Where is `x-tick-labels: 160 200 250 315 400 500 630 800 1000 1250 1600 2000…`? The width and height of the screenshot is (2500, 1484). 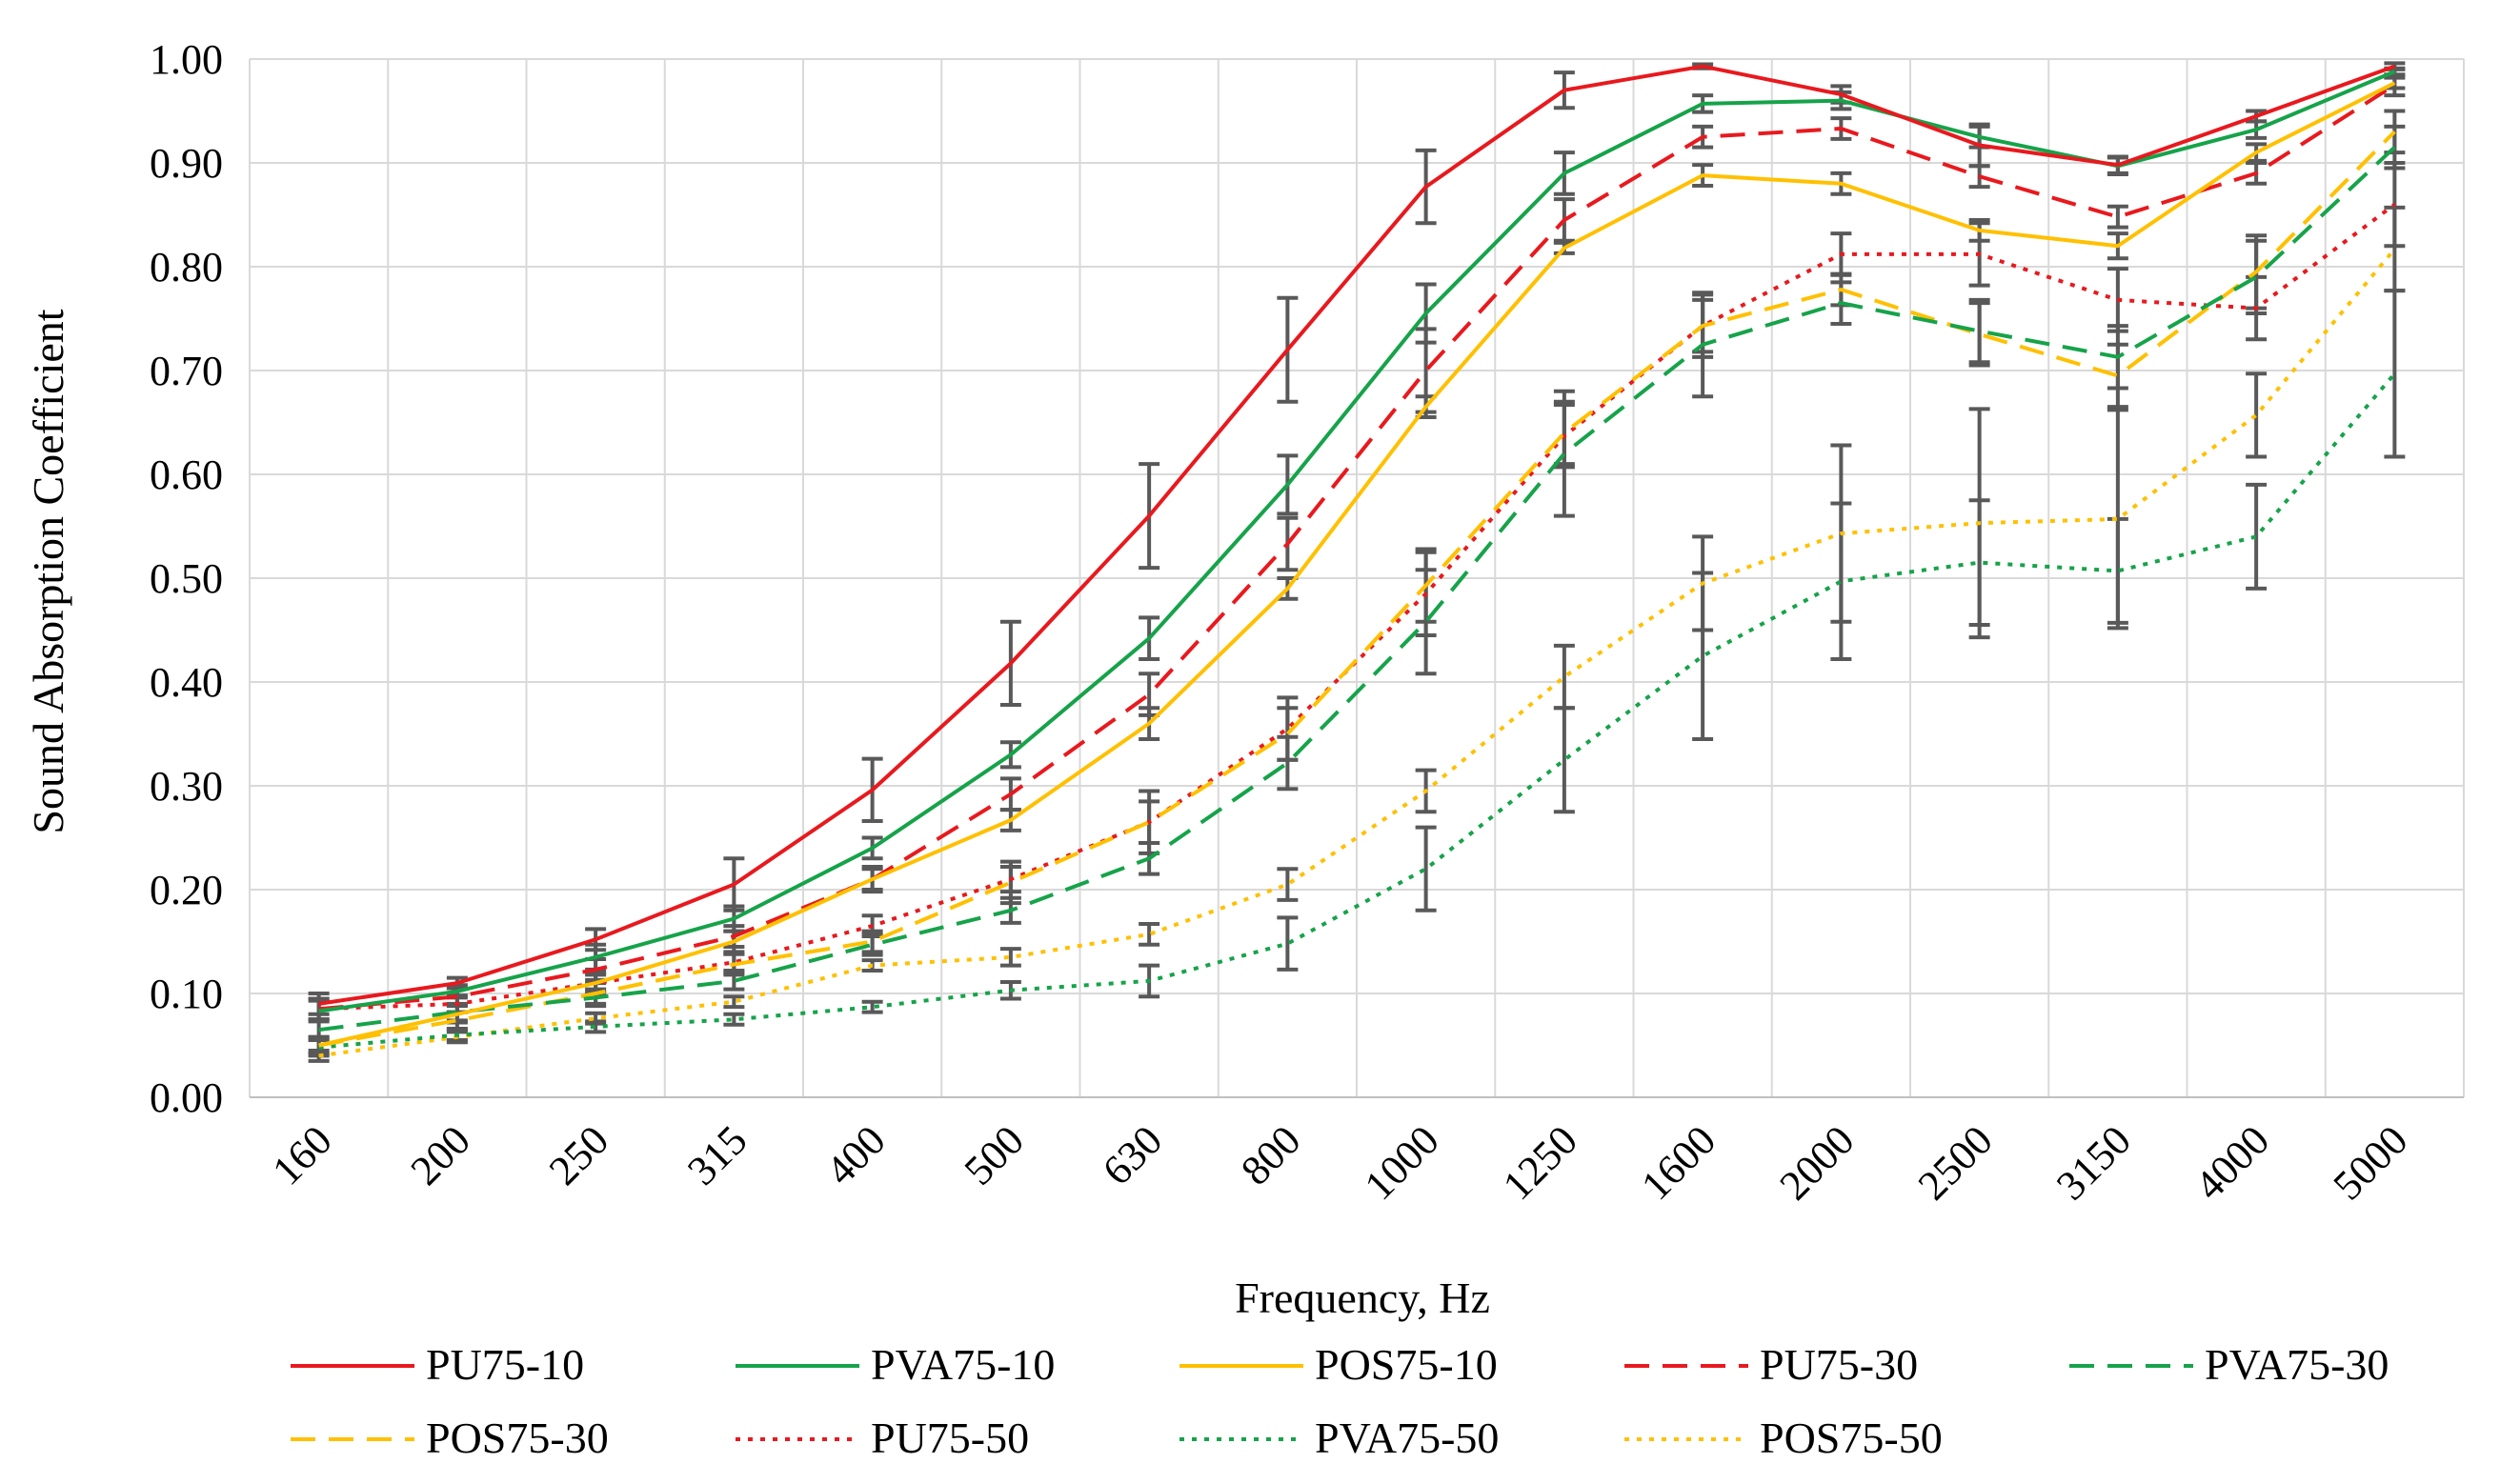 x-tick-labels: 160 200 250 315 400 500 630 800 1000 1250 1600 2000… is located at coordinates (1339, 1162).